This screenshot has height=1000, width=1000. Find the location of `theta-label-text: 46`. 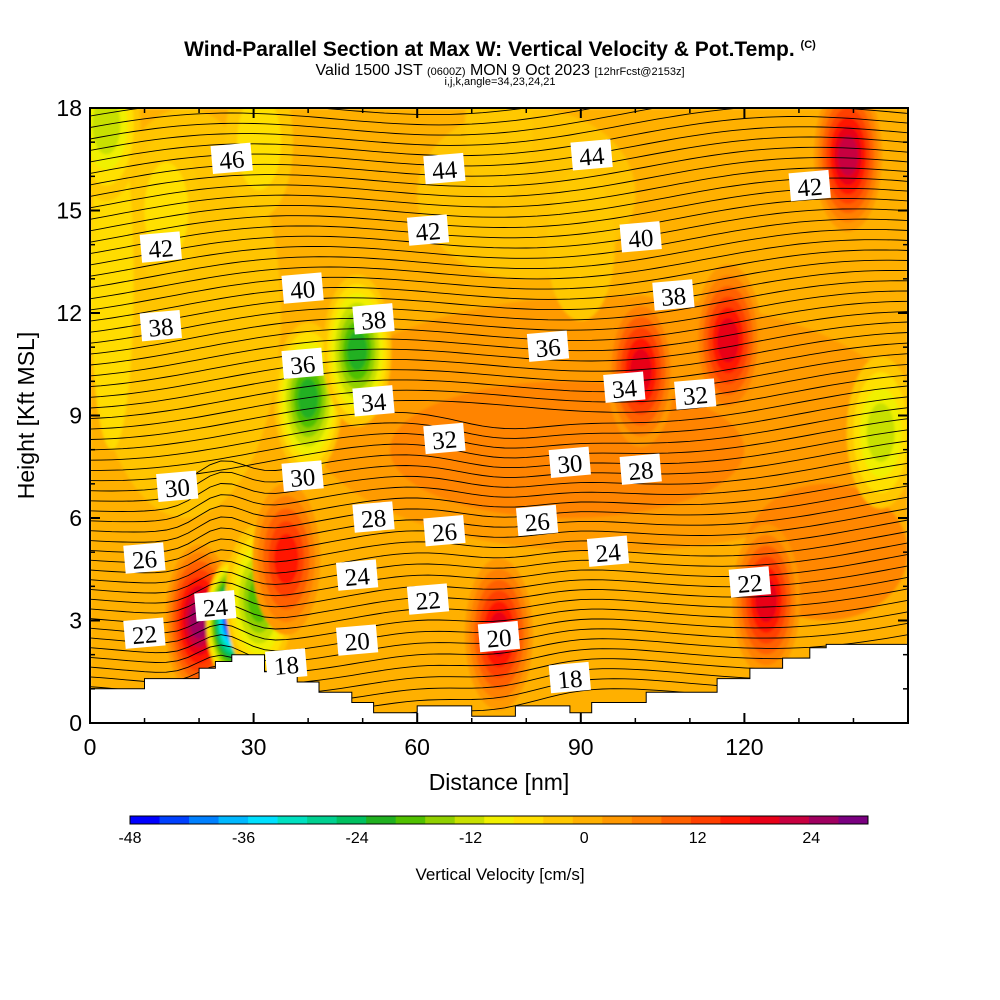

theta-label-text: 46 is located at coordinates (231, 160).